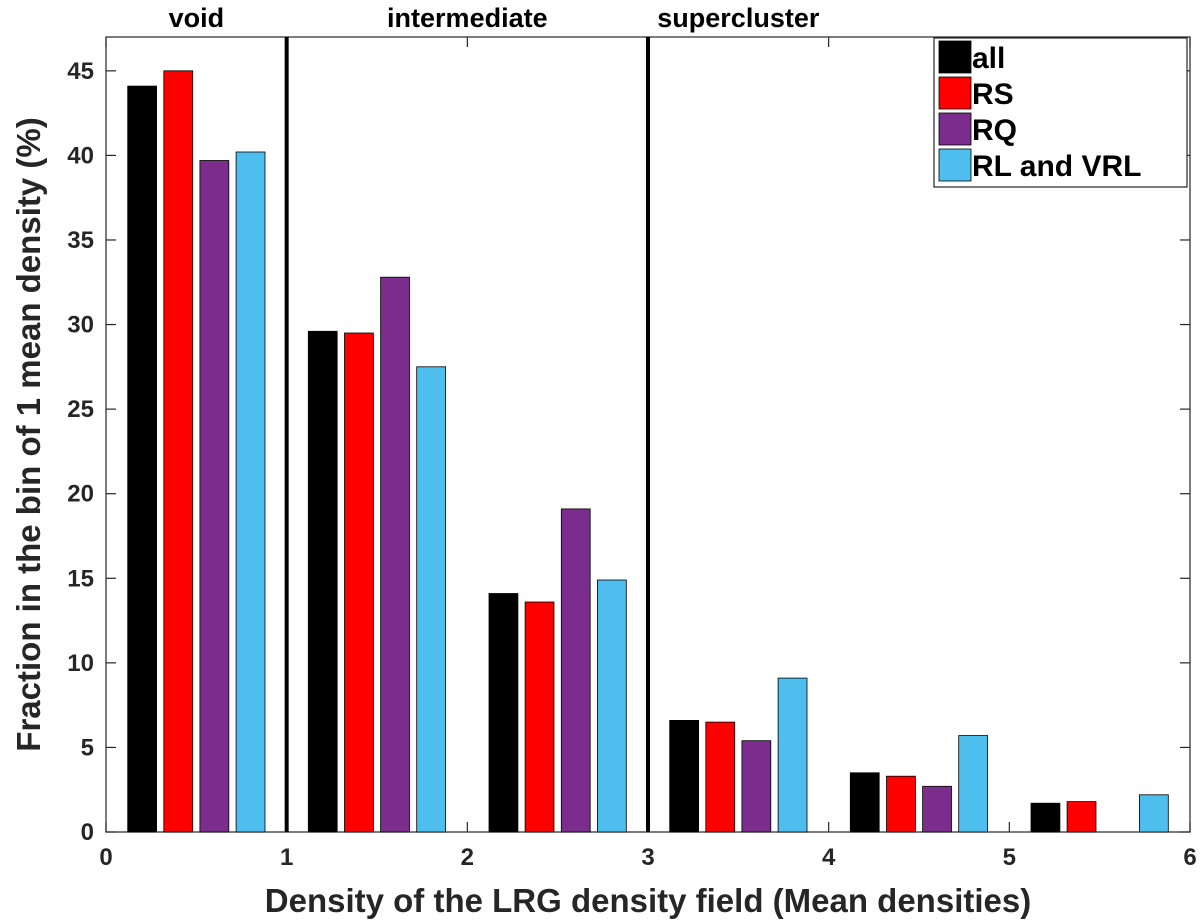 The image size is (1200, 922). I want to click on x-tick-label: 0, so click(105, 857).